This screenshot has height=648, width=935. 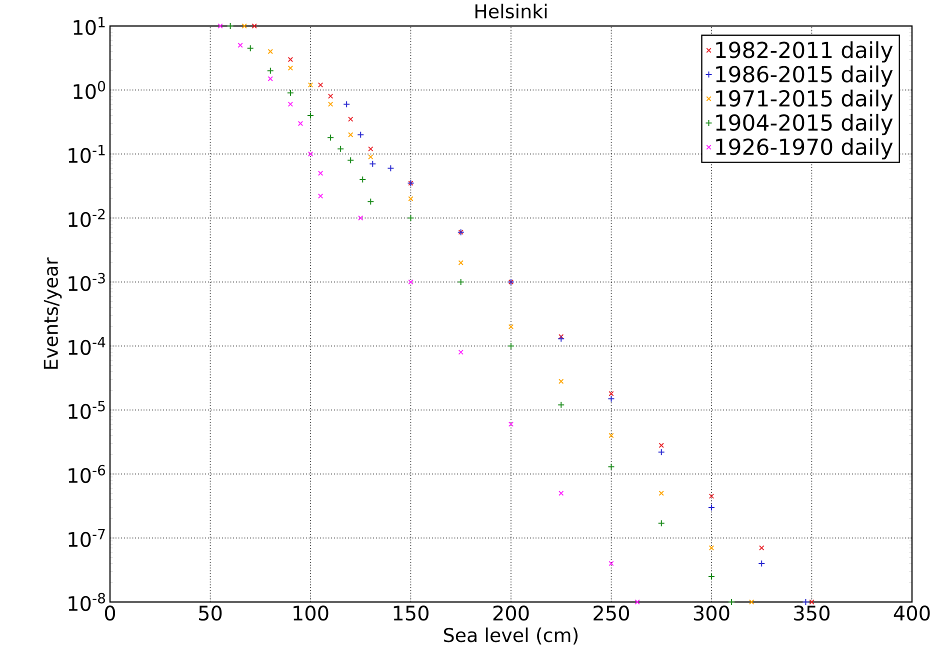 I want to click on x-tick-label: 0, so click(x=110, y=613).